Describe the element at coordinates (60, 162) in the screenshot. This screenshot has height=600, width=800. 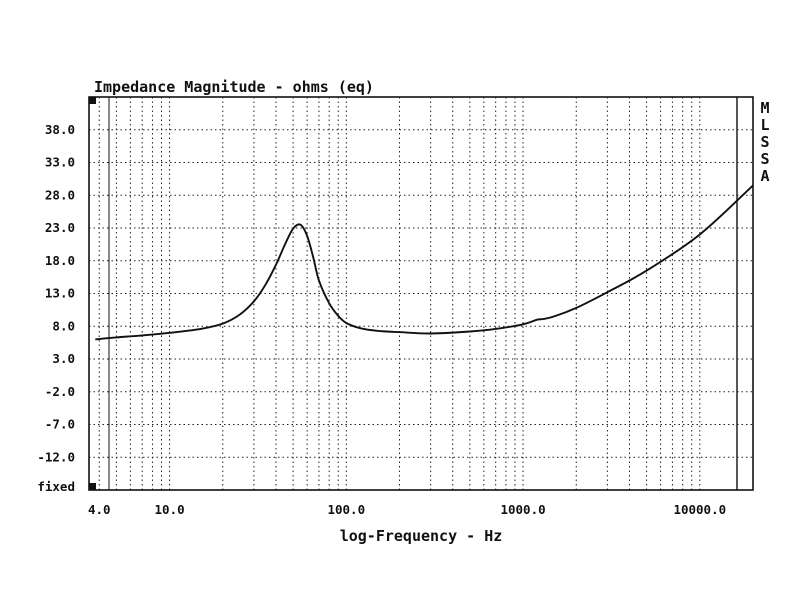
I see `y-tick-label: 33.0` at that location.